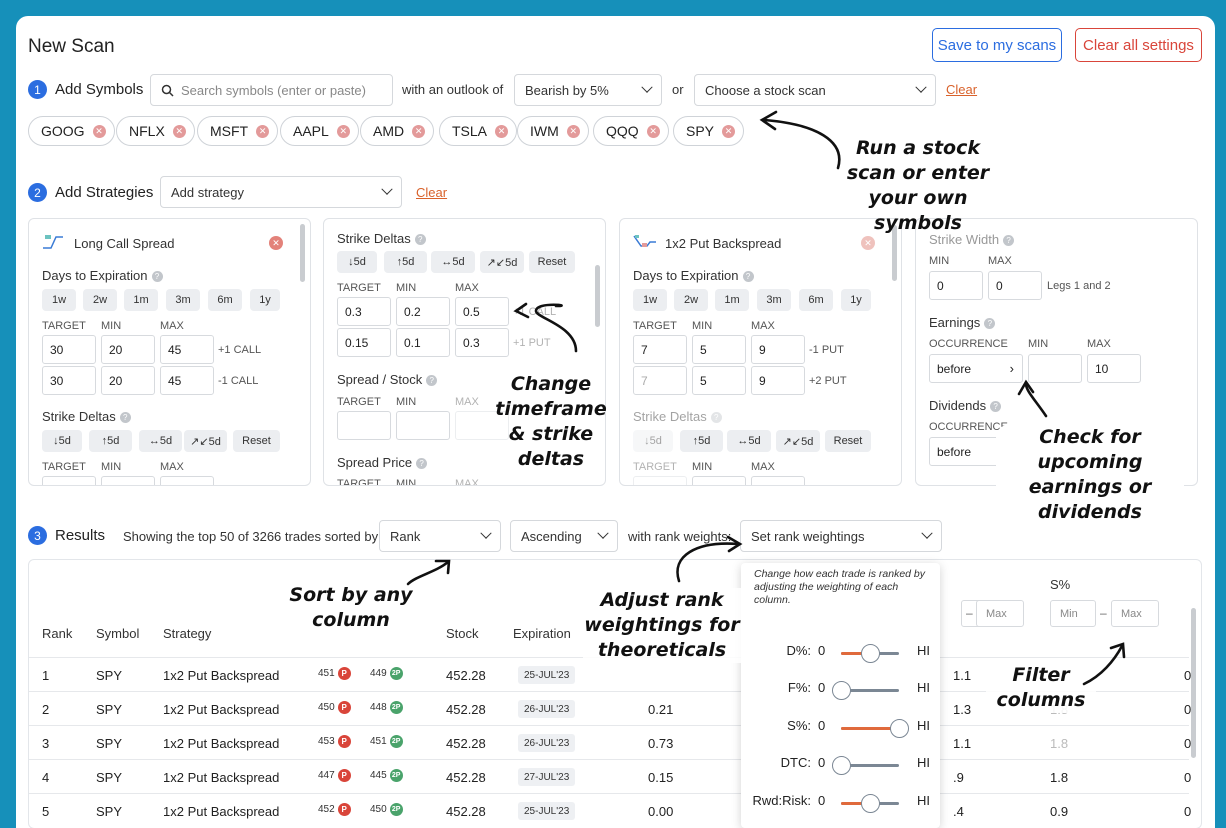 The width and height of the screenshot is (1226, 828). What do you see at coordinates (423, 342) in the screenshot?
I see `min-input: 0.1` at bounding box center [423, 342].